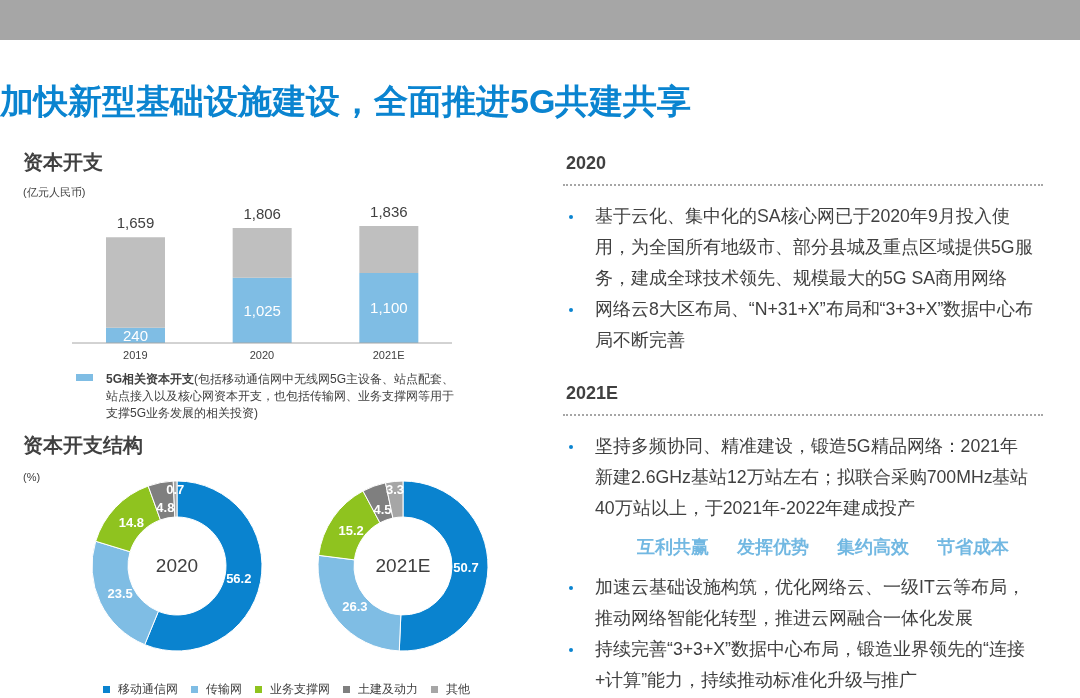 The height and width of the screenshot is (698, 1080). I want to click on text: 发挥优势, so click(773, 547).